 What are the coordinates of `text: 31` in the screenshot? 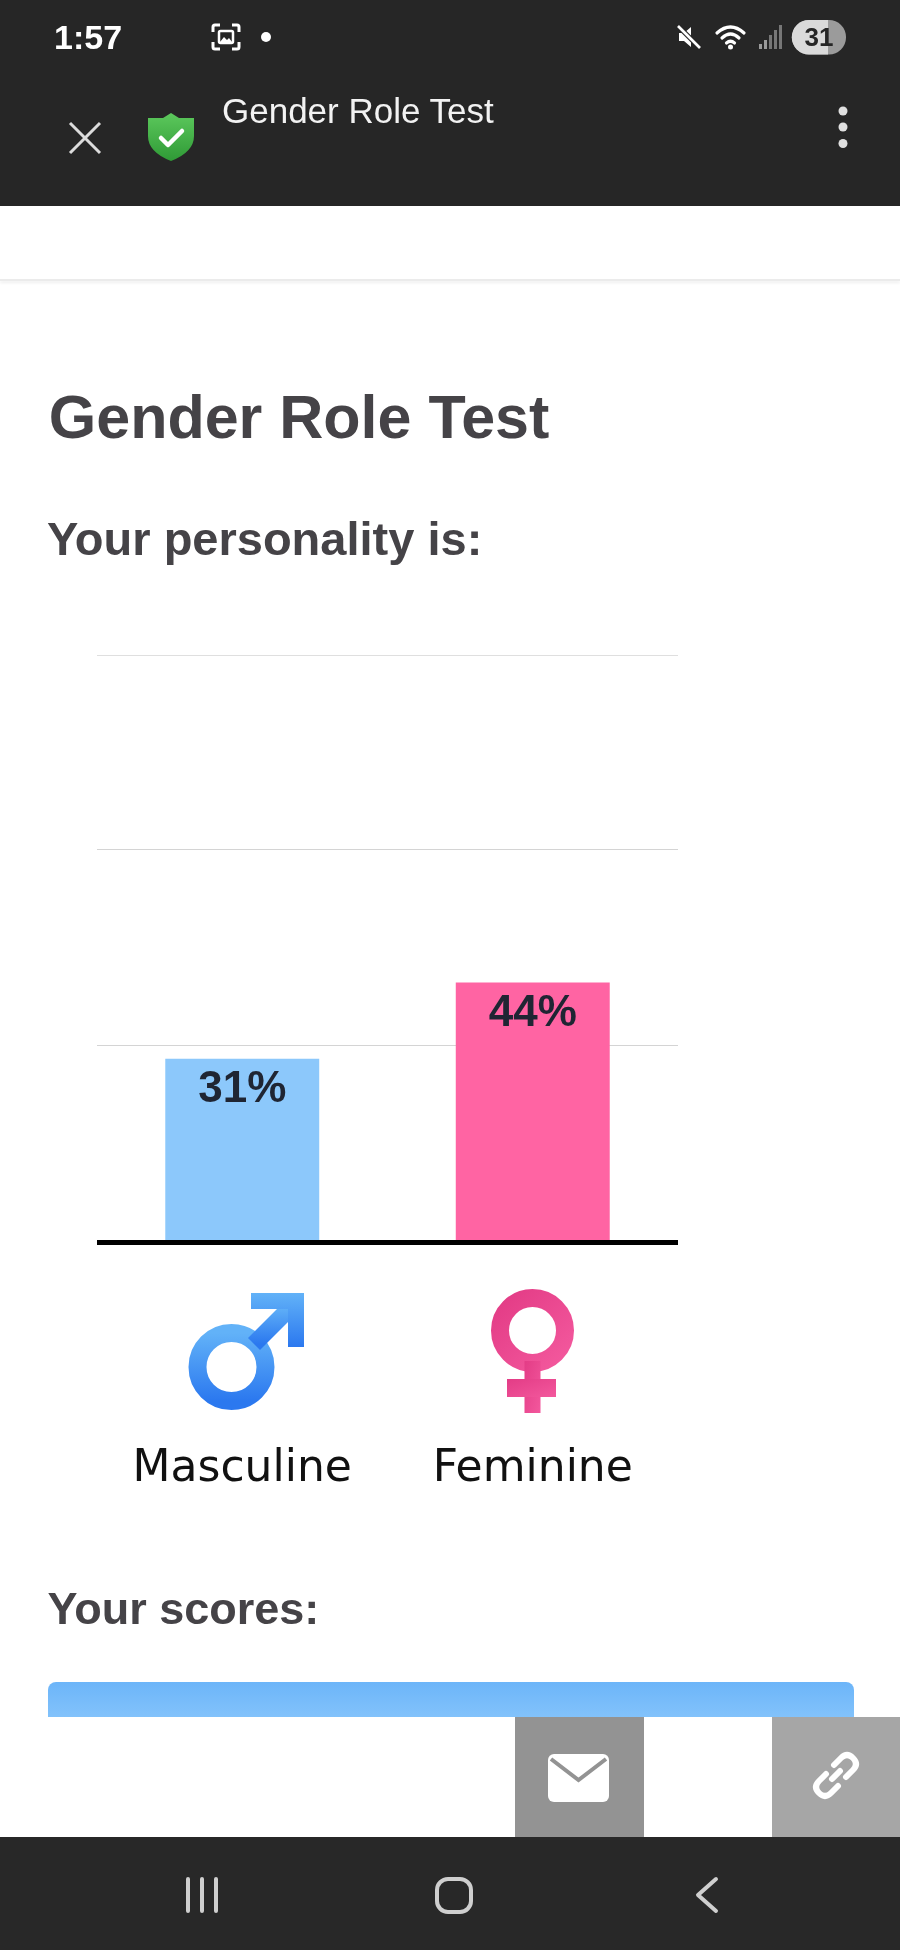 It's located at (819, 36).